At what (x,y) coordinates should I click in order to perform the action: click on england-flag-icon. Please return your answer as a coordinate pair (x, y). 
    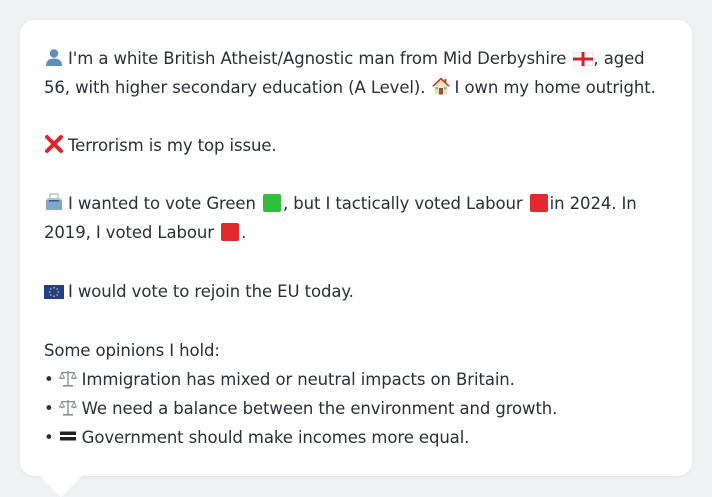
    Looking at the image, I should click on (583, 59).